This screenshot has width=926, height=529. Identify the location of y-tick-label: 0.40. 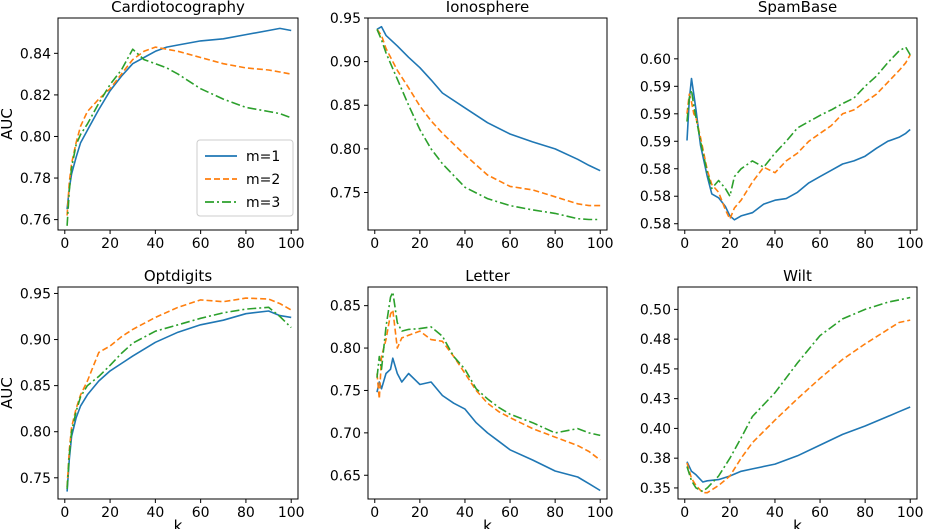
(655, 429).